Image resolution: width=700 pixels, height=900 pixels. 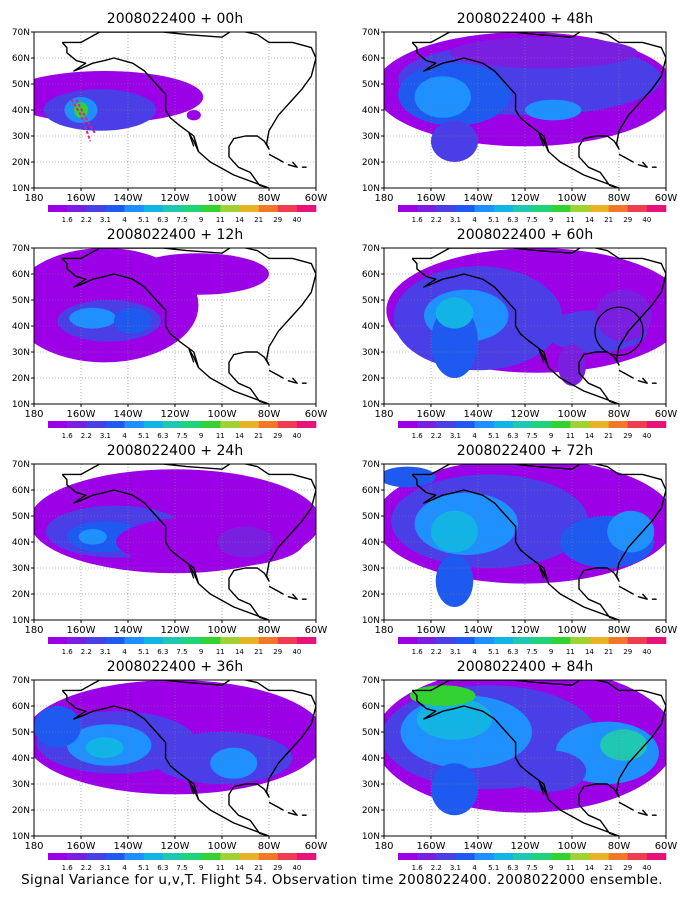 What do you see at coordinates (478, 630) in the screenshot?
I see `lon-tick-label: 140W` at bounding box center [478, 630].